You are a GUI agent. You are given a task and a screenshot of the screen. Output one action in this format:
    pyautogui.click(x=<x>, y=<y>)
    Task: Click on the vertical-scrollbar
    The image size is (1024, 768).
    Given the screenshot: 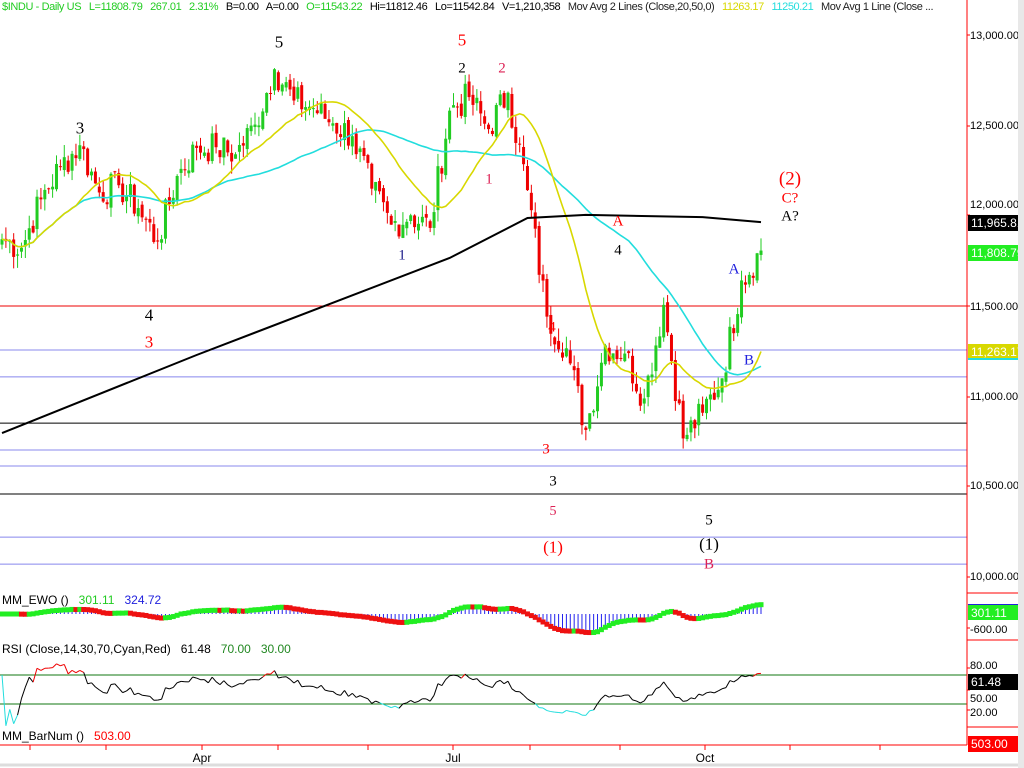 What is the action you would take?
    pyautogui.click(x=1021, y=384)
    